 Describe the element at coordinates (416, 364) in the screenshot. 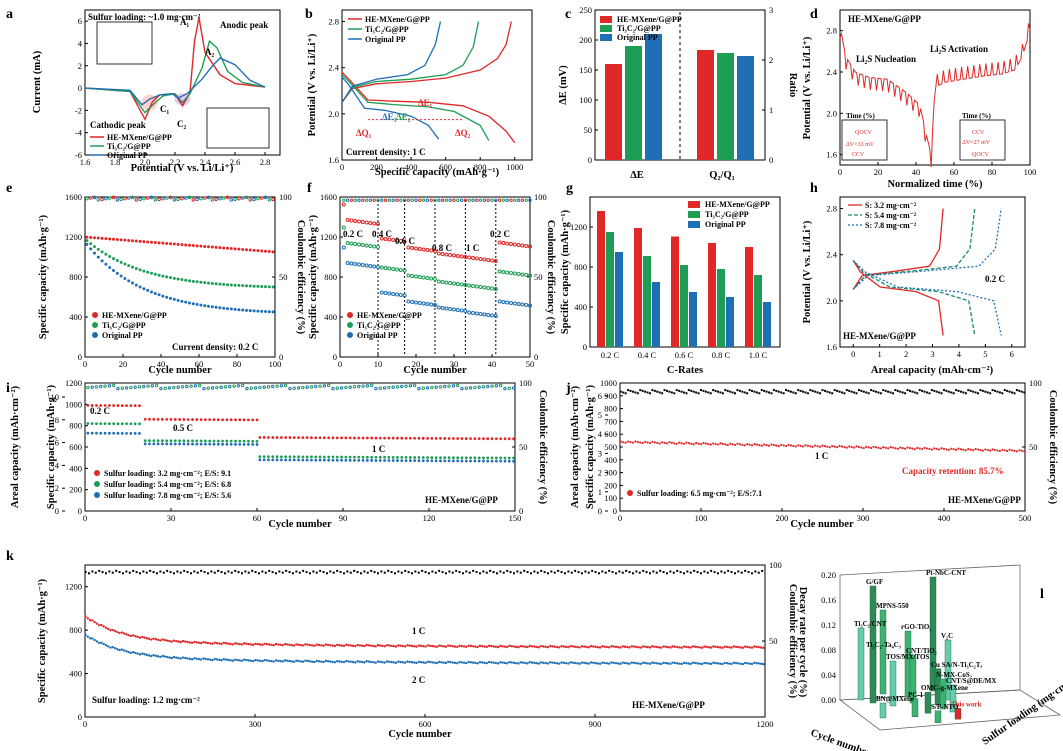

I see `panel-f-xtick-label: 20` at that location.